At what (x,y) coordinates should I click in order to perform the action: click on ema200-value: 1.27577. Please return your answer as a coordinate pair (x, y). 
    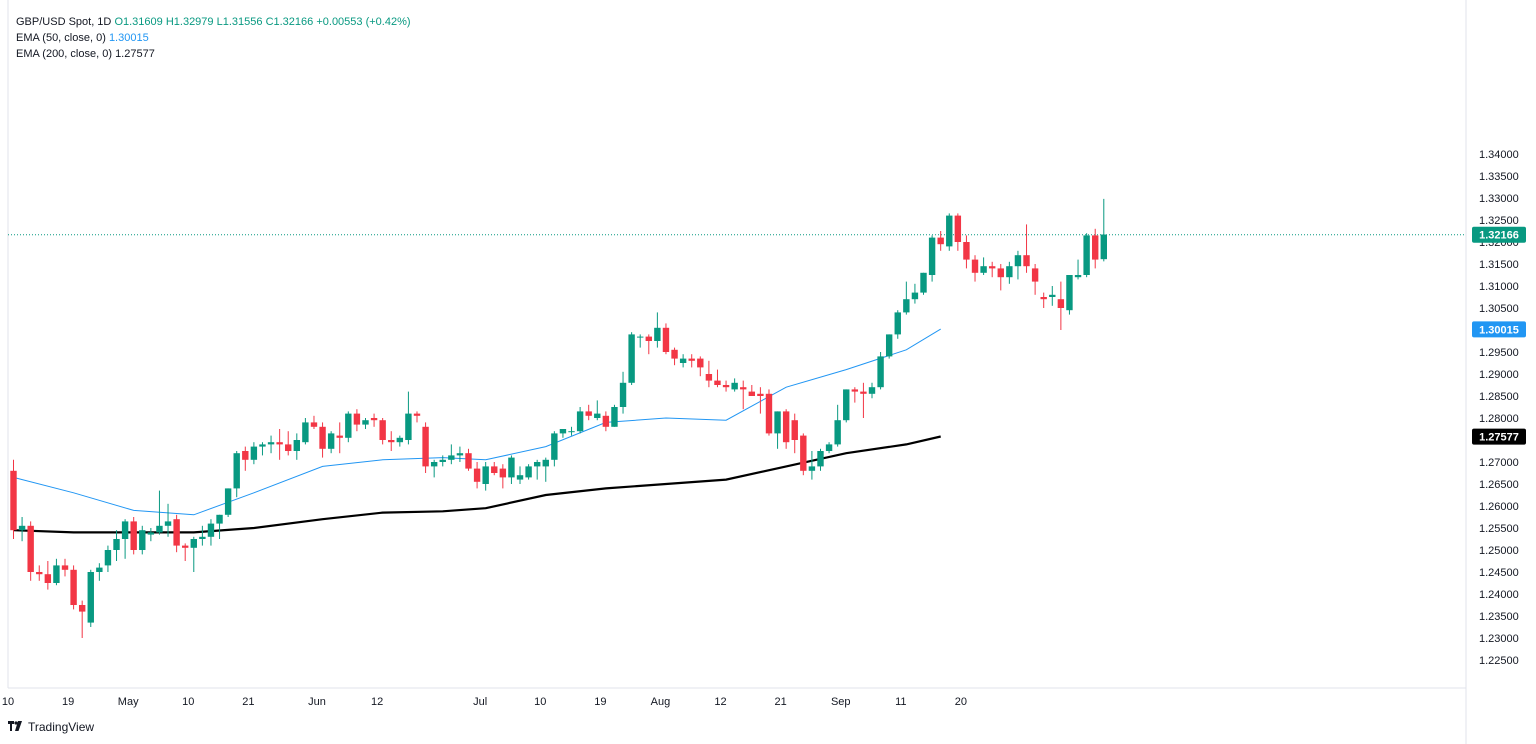
    Looking at the image, I should click on (135, 54).